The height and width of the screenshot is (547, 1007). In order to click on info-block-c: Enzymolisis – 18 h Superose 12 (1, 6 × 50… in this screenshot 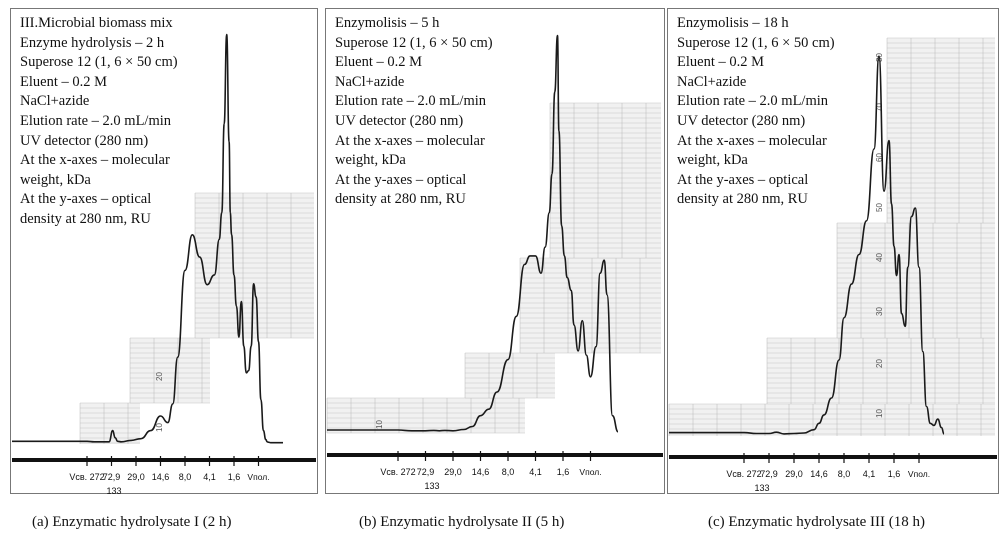, I will do `click(756, 112)`.